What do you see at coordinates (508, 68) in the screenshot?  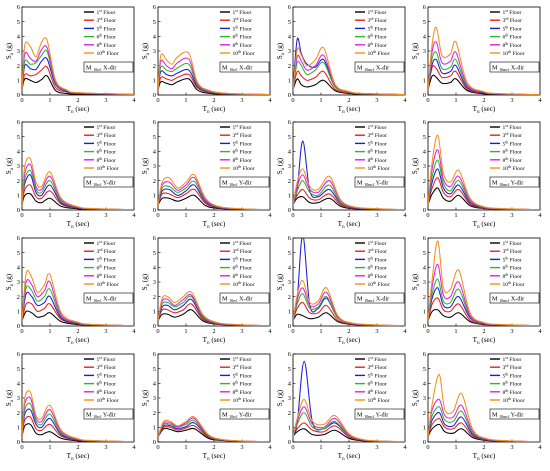 I see `model-tag: M 10mcf X-dir` at bounding box center [508, 68].